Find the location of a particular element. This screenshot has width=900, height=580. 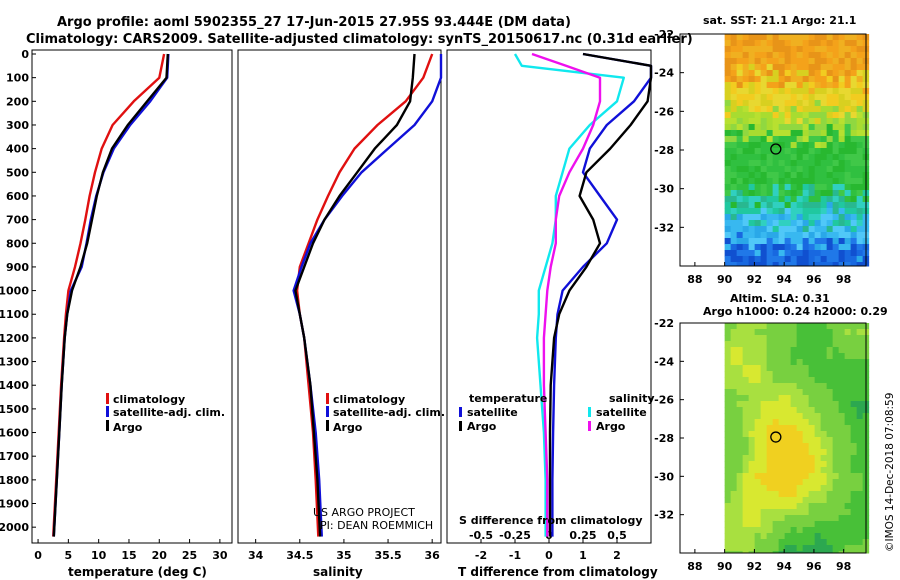

x-tick-label: 34 is located at coordinates (256, 555).